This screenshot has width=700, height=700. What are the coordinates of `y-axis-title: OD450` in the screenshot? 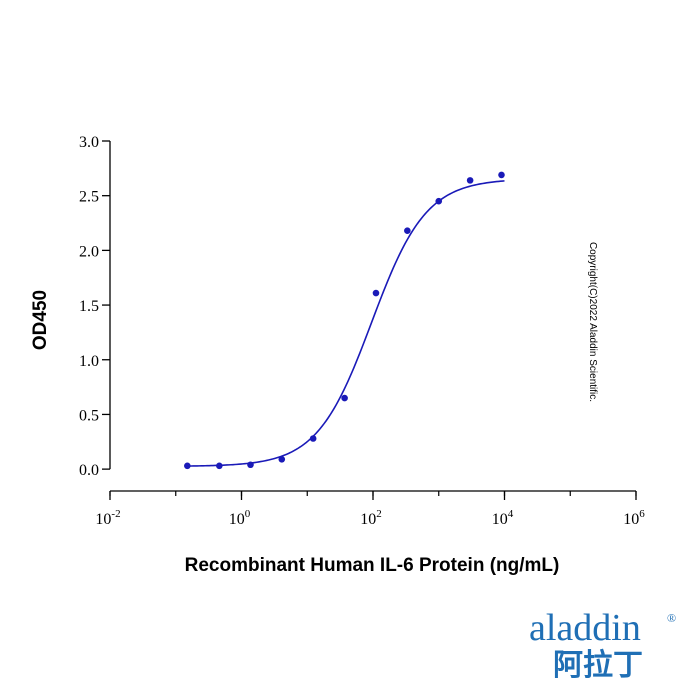 It's located at (40, 320).